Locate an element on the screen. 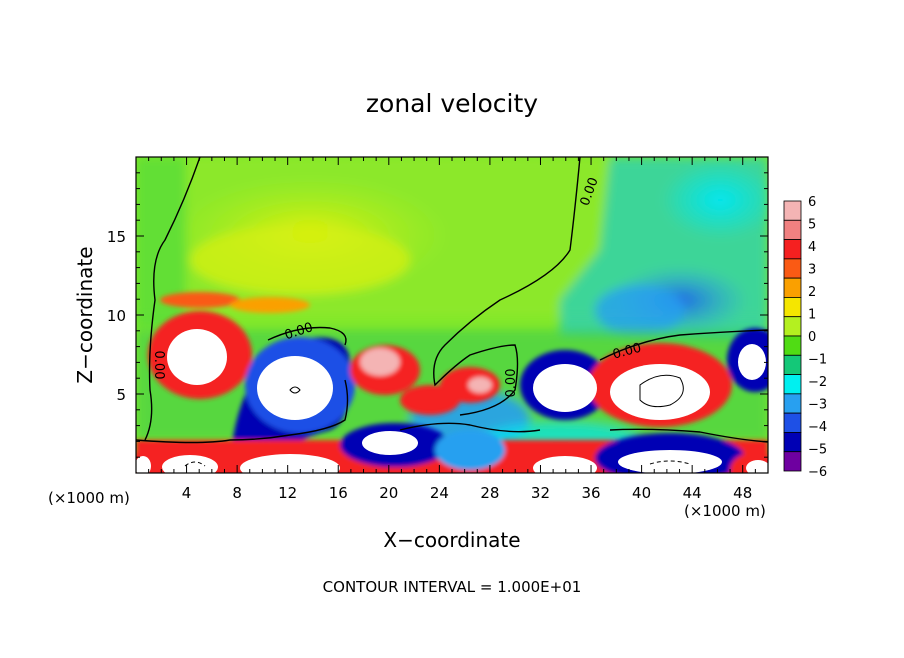  colorbar-label: −6 is located at coordinates (817, 472).